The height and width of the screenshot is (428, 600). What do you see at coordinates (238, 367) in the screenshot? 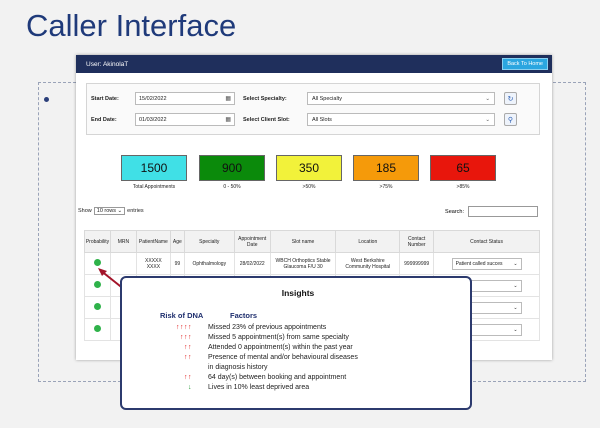
I see `factor-text: in diagnosis history` at bounding box center [238, 367].